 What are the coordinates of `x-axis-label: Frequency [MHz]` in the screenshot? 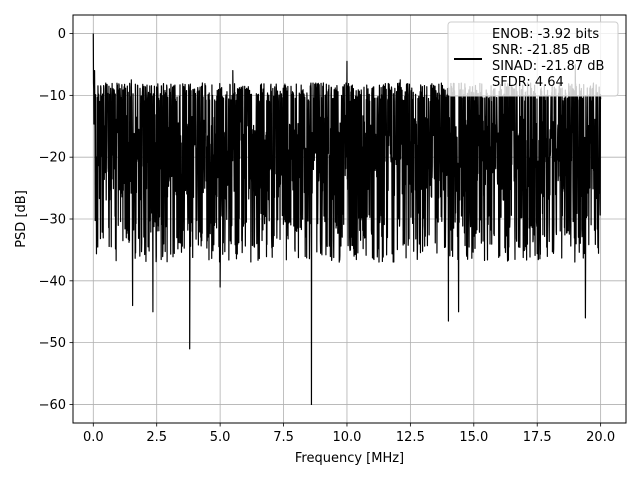 It's located at (349, 458).